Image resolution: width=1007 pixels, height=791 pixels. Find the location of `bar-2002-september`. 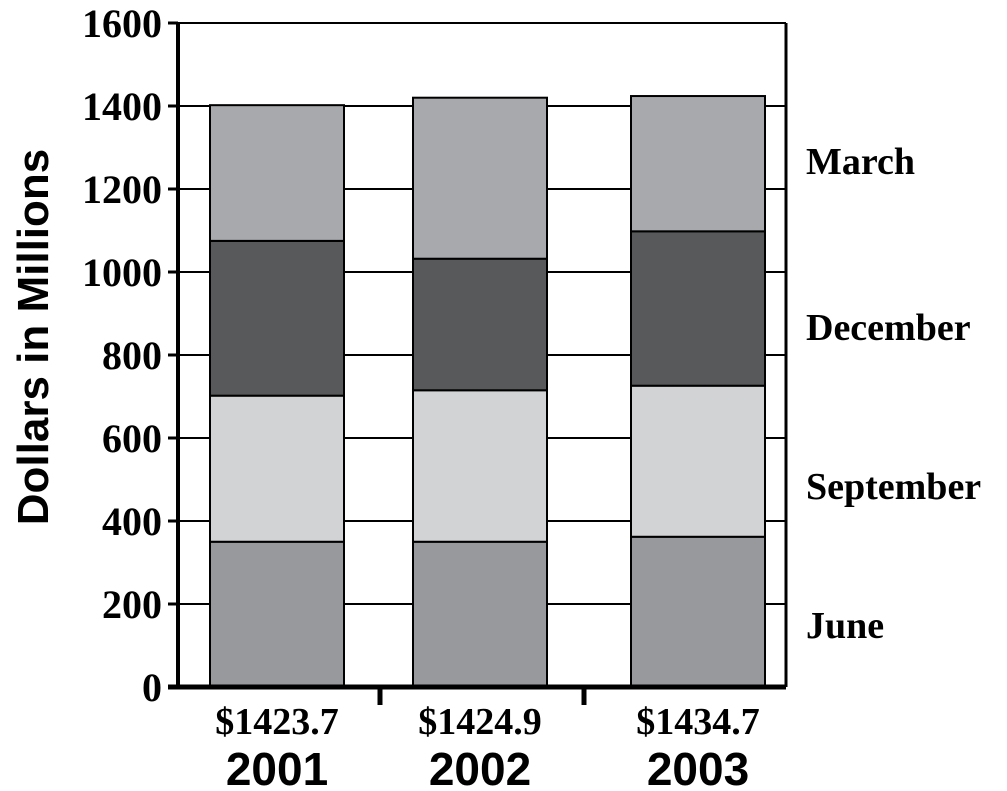

bar-2002-september is located at coordinates (480, 466).